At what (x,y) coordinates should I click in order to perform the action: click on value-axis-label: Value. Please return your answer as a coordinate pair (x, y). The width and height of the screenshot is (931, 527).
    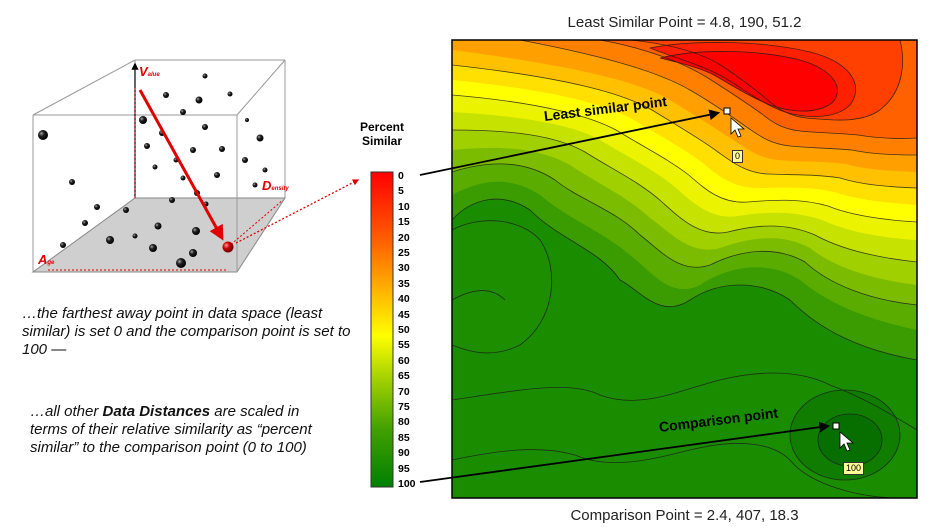
    Looking at the image, I should click on (149, 71).